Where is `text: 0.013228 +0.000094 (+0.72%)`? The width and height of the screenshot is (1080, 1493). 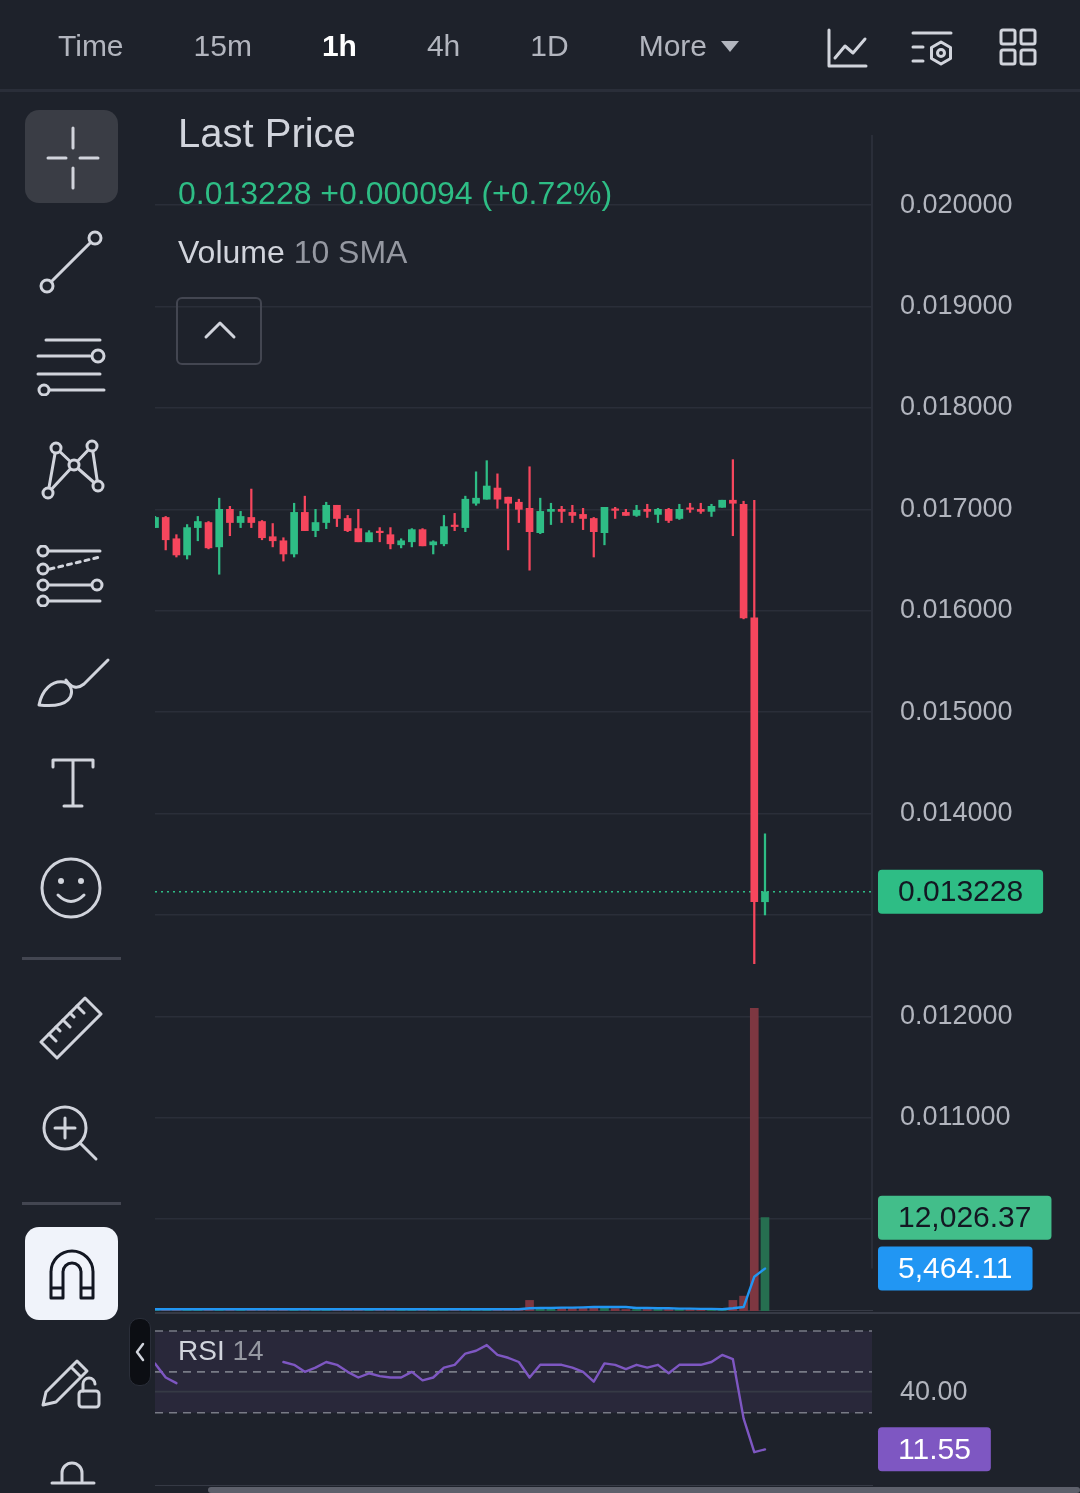
text: 0.013228 +0.000094 (+0.72%) is located at coordinates (395, 193).